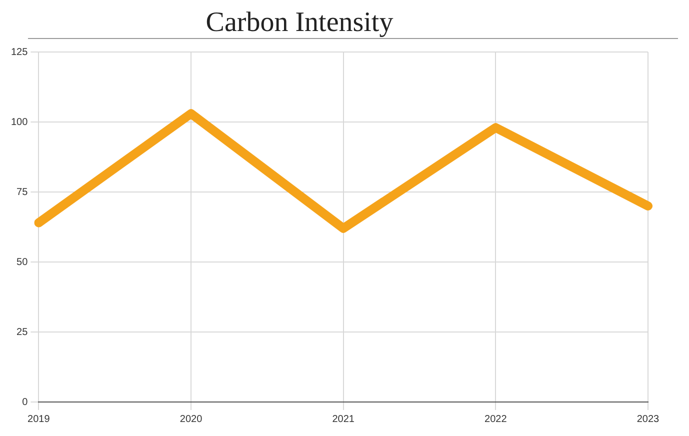 The width and height of the screenshot is (689, 436). What do you see at coordinates (343, 419) in the screenshot?
I see `x-tick-label: 2021` at bounding box center [343, 419].